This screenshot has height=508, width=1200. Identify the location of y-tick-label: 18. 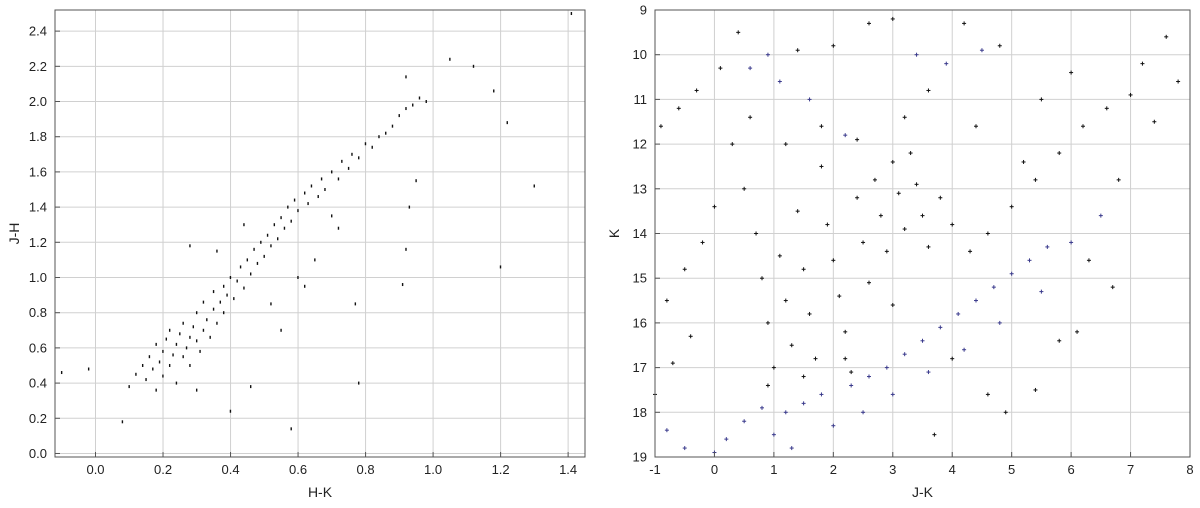
(640, 412).